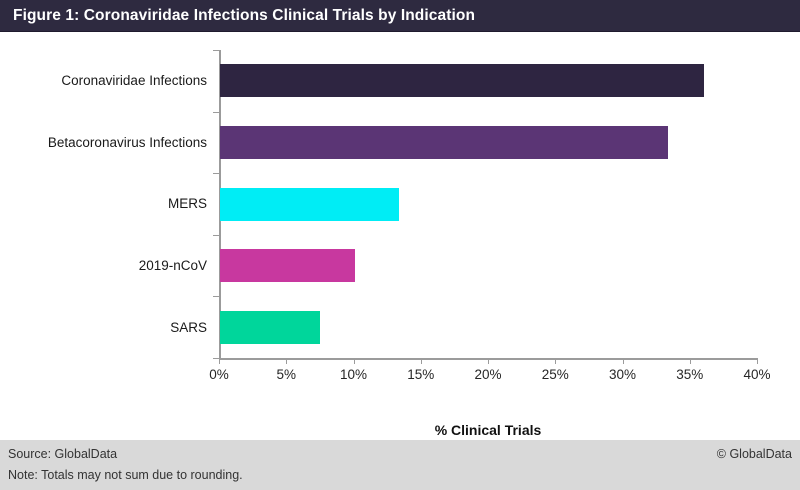 The image size is (800, 490). What do you see at coordinates (754, 454) in the screenshot?
I see `copyright-text: © GlobalData` at bounding box center [754, 454].